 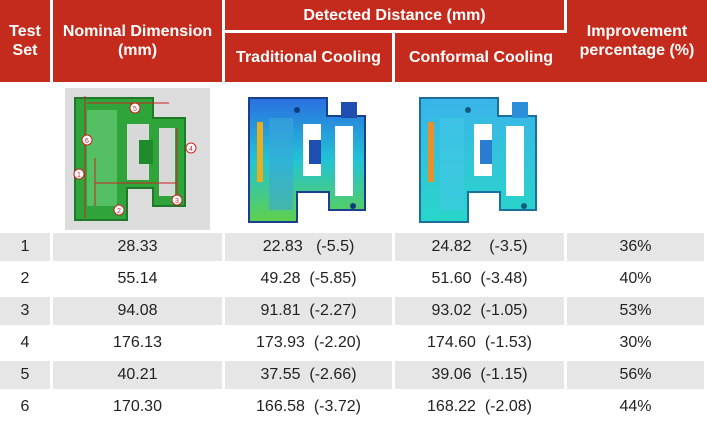 I want to click on cell-set: 3, so click(x=26, y=313).